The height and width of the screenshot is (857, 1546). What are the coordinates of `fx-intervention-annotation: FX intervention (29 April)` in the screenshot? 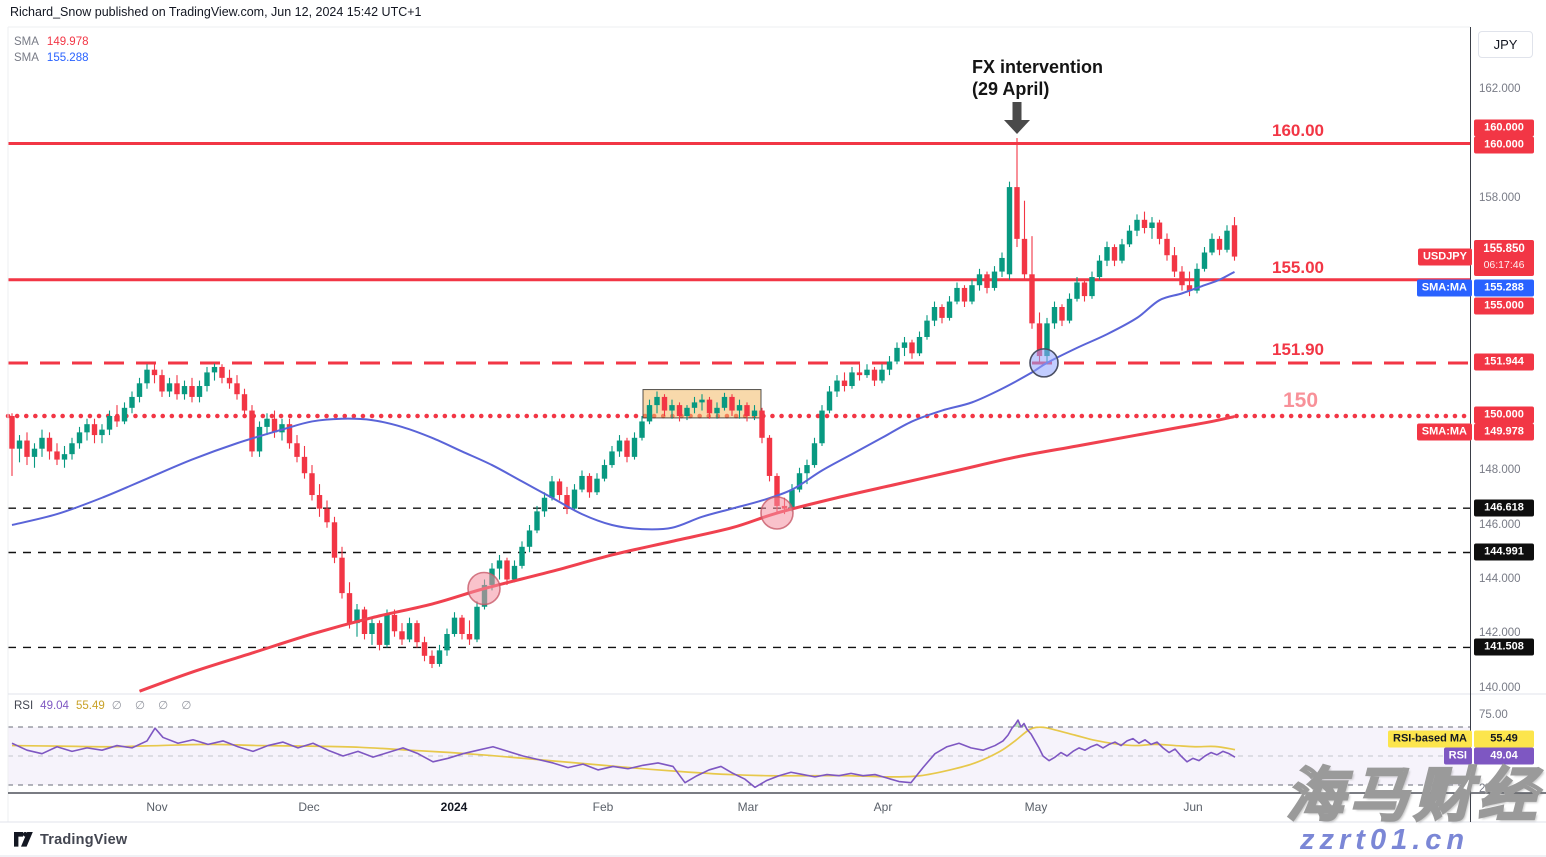 It's located at (1037, 78).